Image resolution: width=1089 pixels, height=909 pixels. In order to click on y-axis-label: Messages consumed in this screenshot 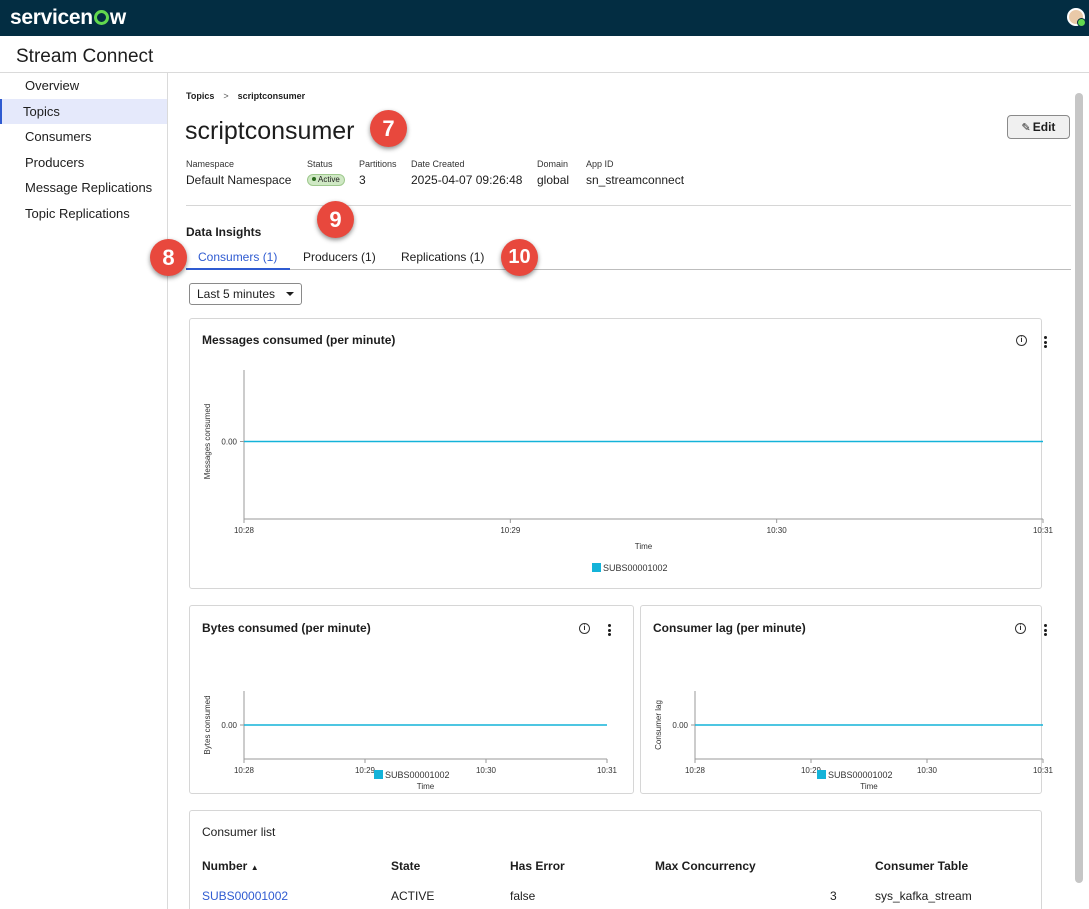, I will do `click(207, 442)`.